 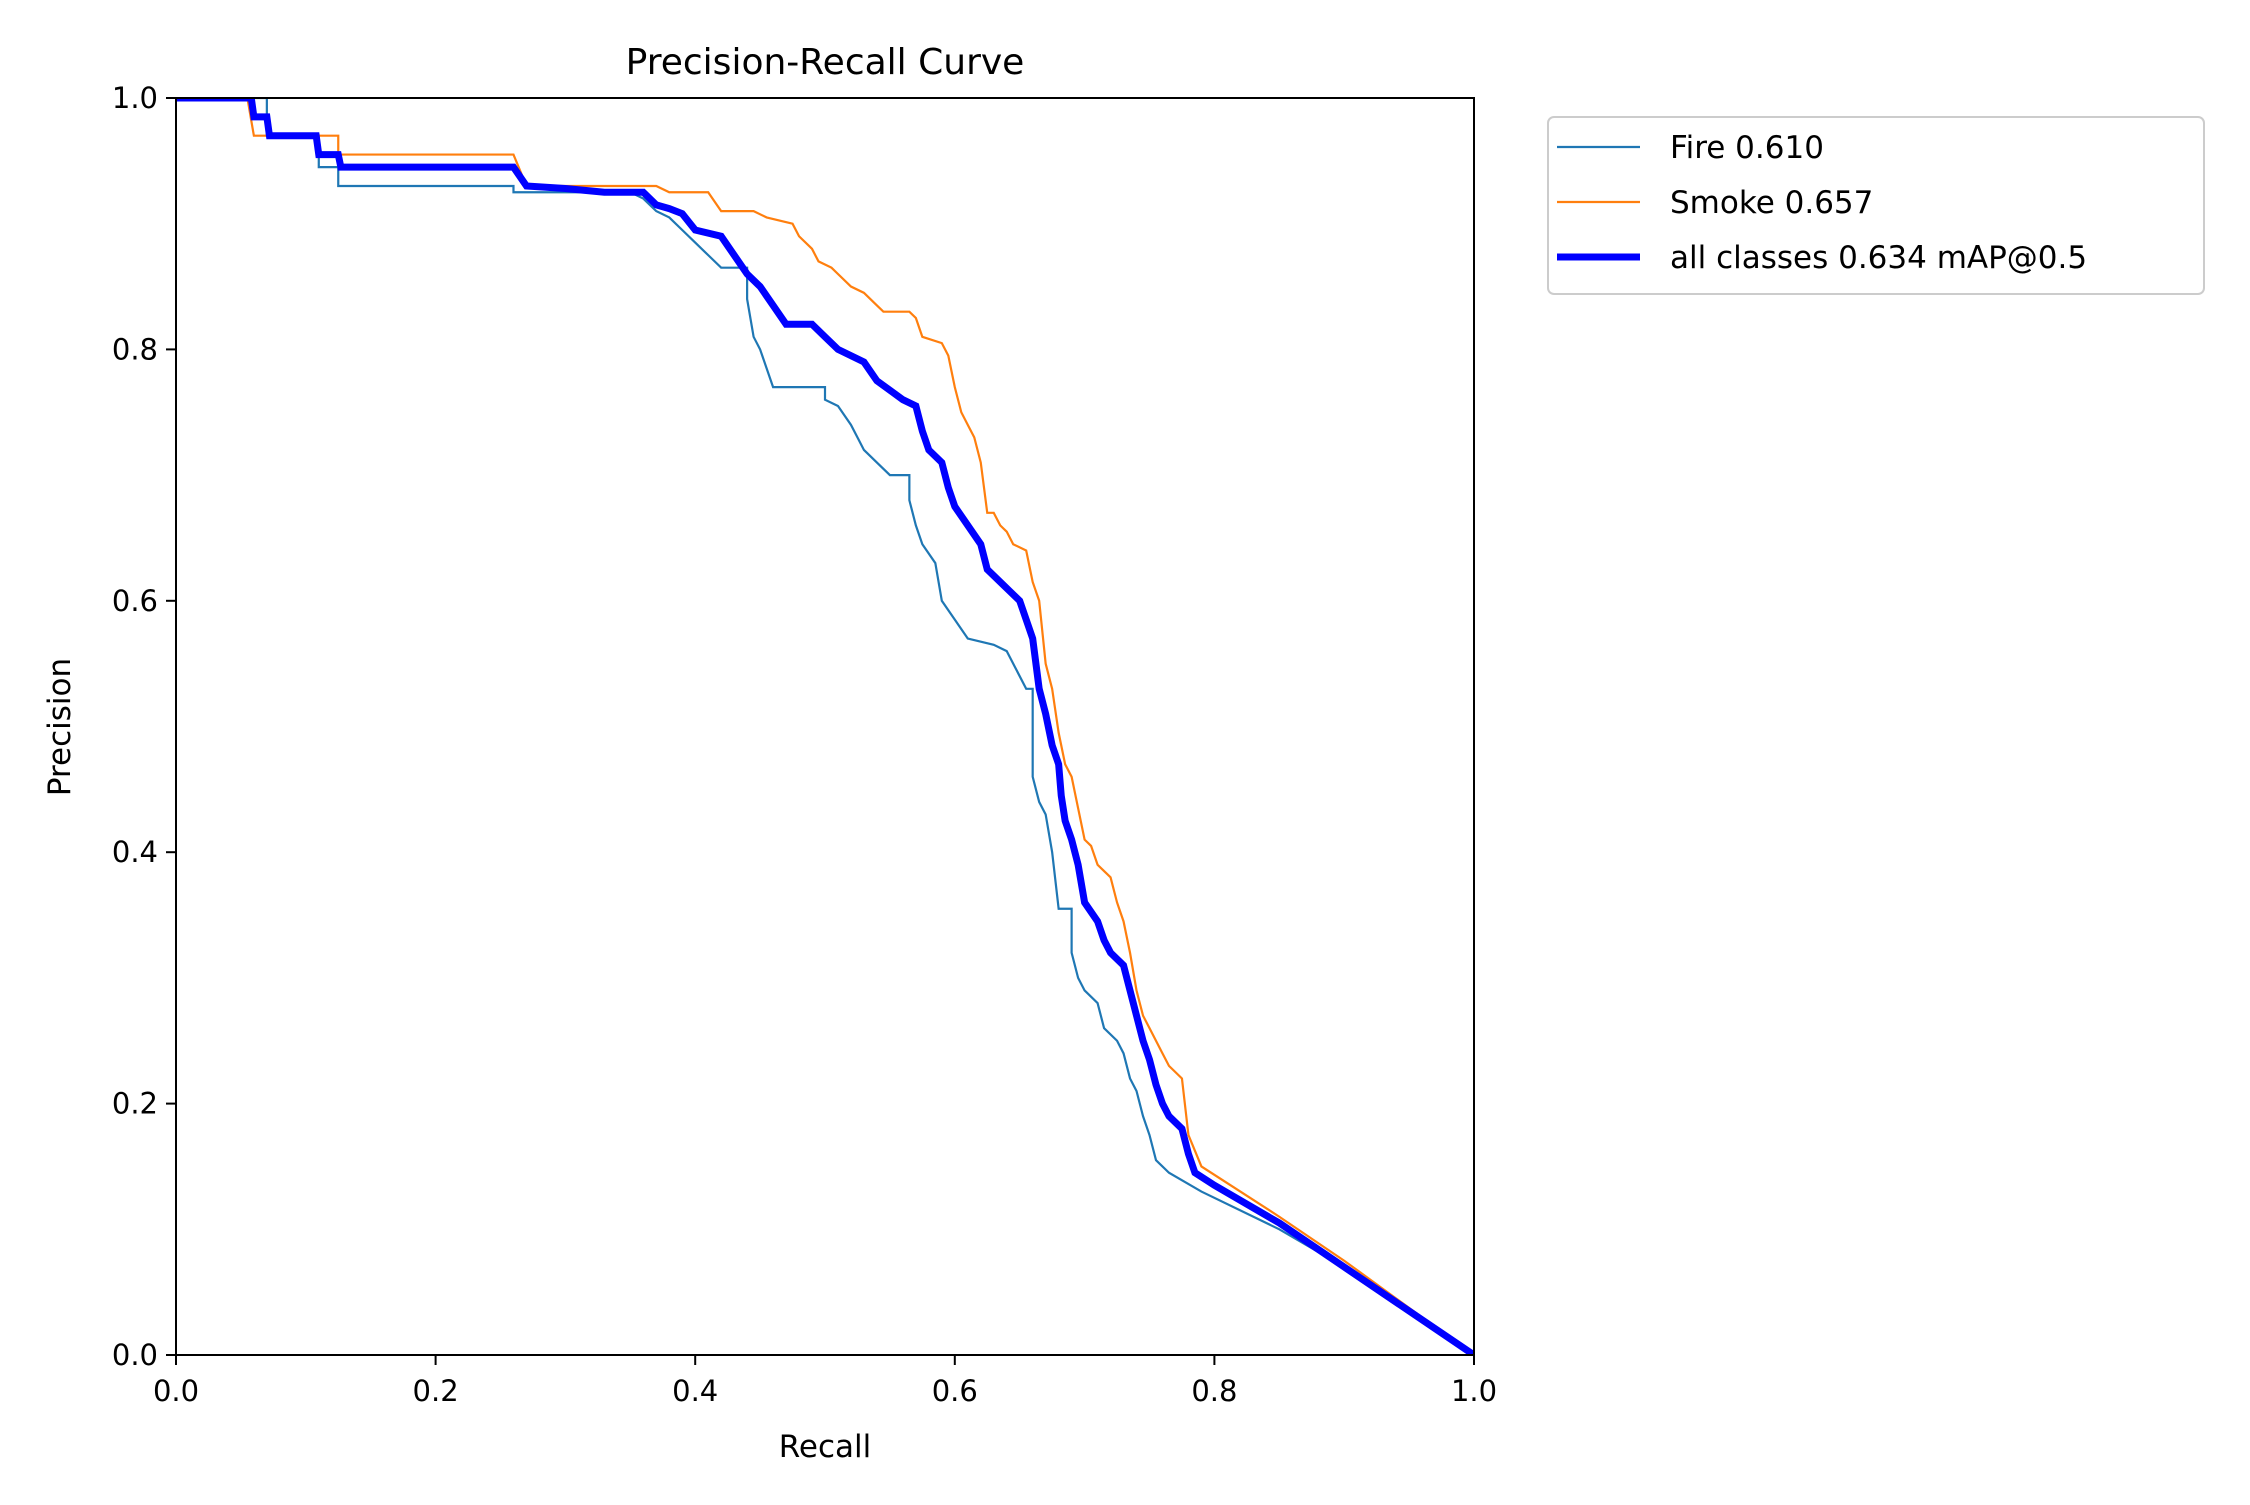 I want to click on y-axis-label: Precision, so click(x=60, y=727).